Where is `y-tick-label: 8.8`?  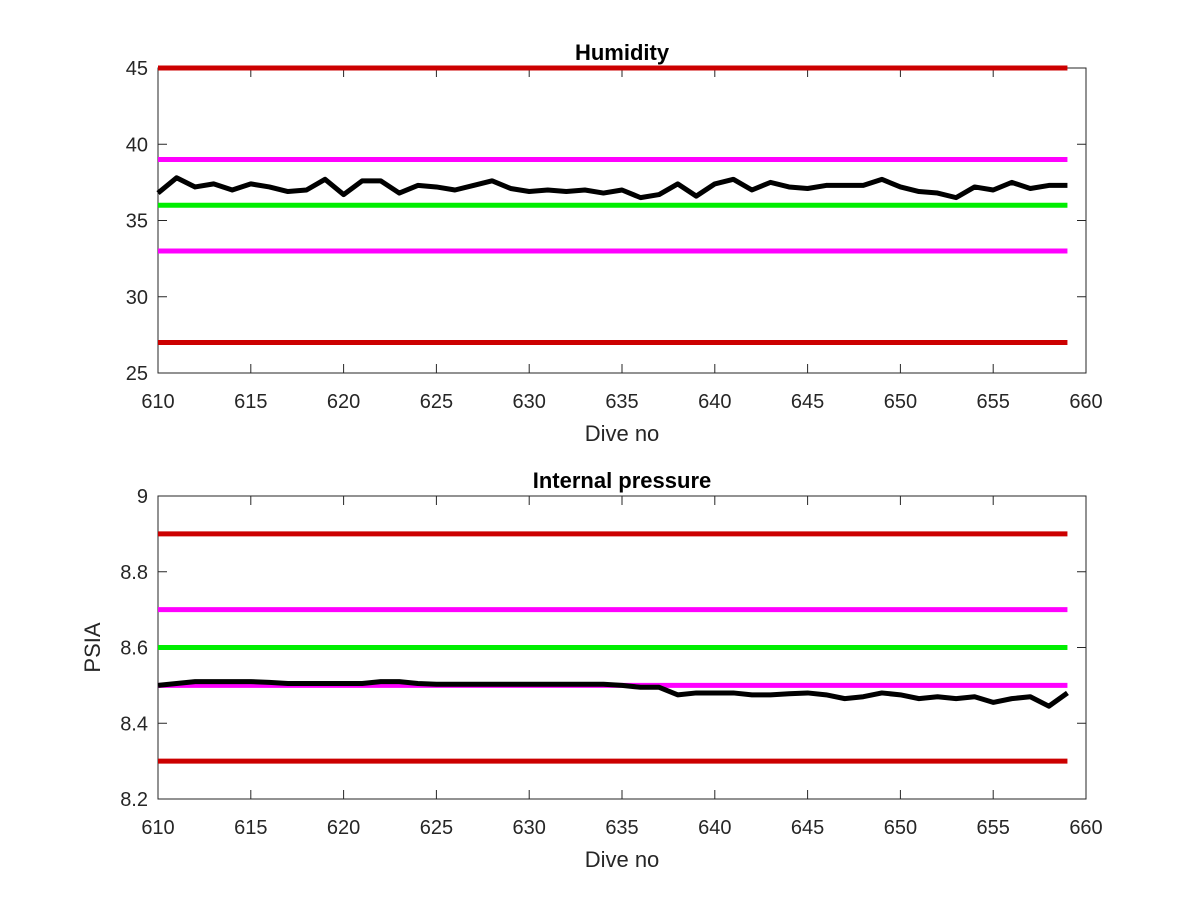 y-tick-label: 8.8 is located at coordinates (134, 573).